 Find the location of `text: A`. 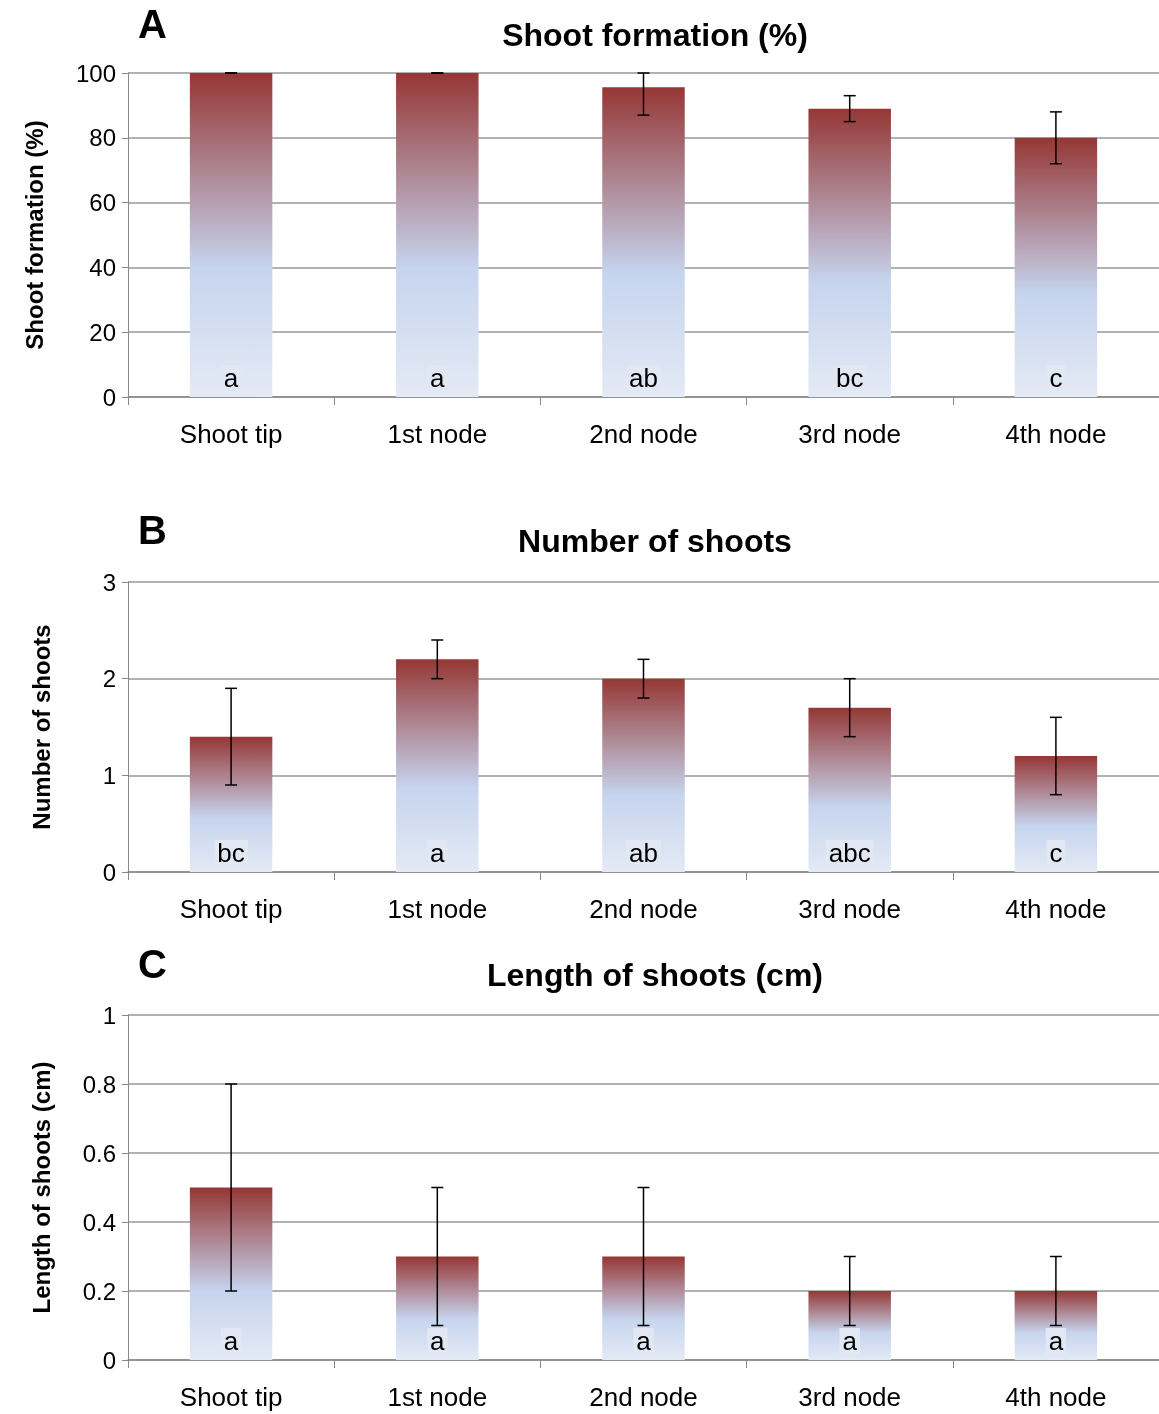

text: A is located at coordinates (152, 24).